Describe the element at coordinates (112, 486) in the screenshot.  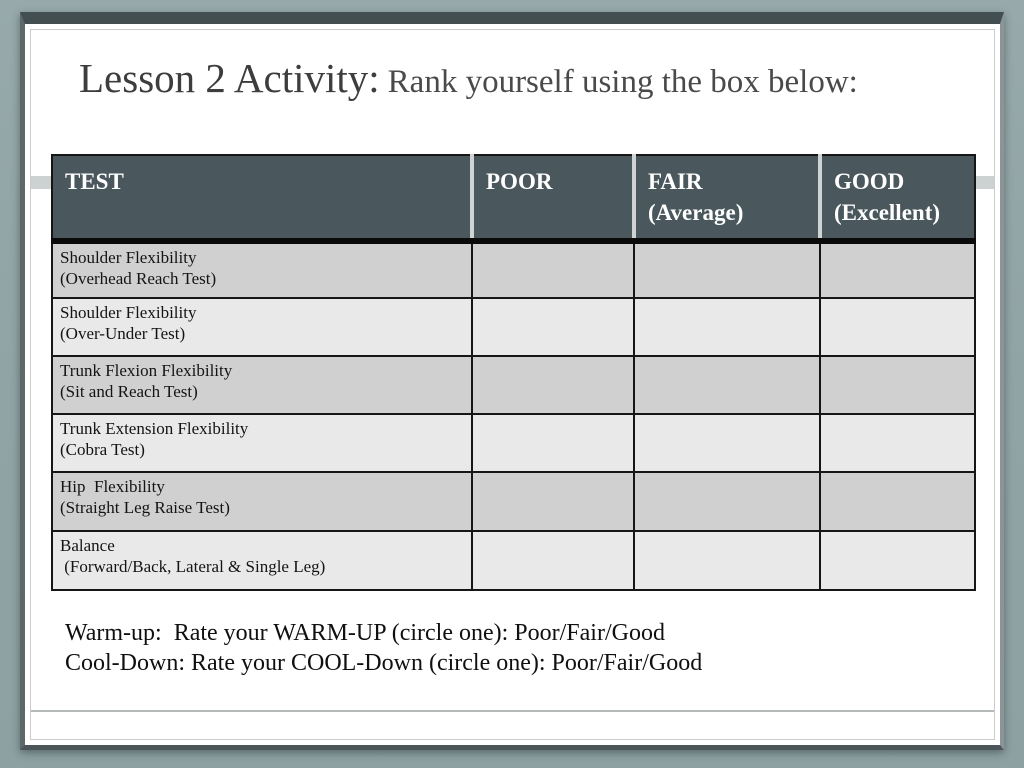
I see `test-name: Hip Flexibility` at that location.